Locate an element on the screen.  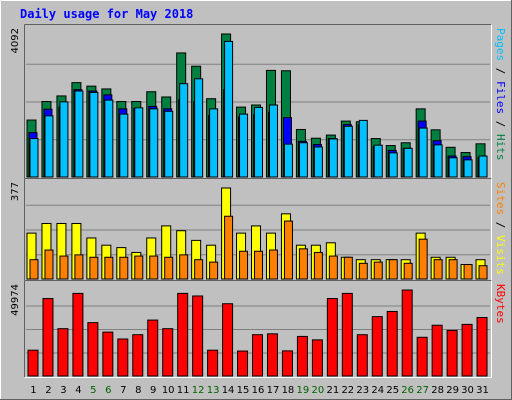
x-tick-label-24: 24 is located at coordinates (377, 390).